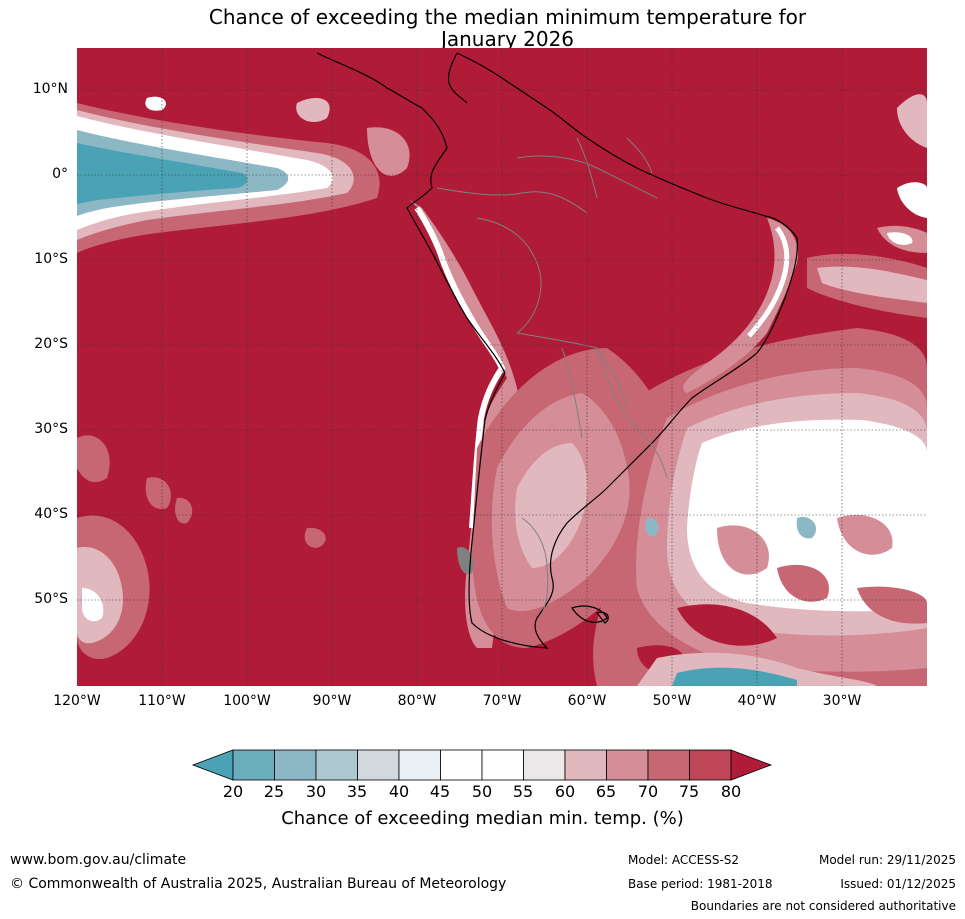 The image size is (965, 919). I want to click on lon-label-50w: 50°W, so click(672, 701).